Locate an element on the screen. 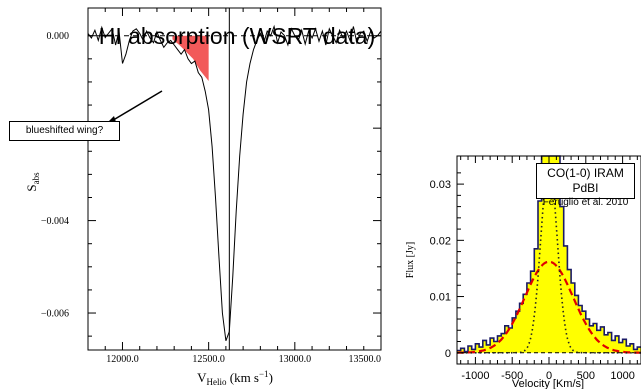 The height and width of the screenshot is (389, 641). co-y-tick-label: 0.02 is located at coordinates (440, 241).